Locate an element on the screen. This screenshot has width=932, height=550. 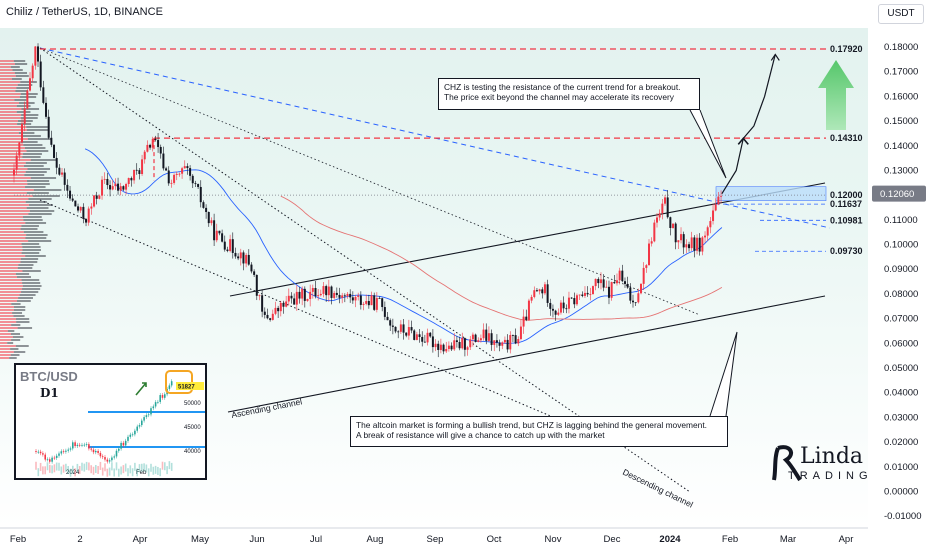
y-tick-label: 0.11000 is located at coordinates (901, 220).